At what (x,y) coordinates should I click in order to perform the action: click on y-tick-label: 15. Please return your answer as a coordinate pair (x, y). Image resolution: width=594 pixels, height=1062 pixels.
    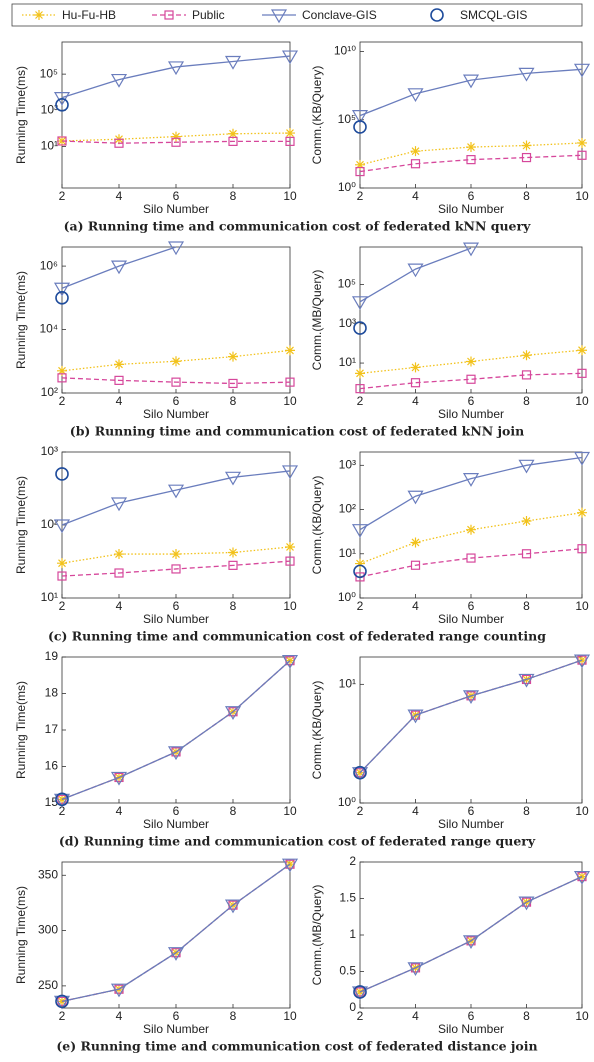
    Looking at the image, I should click on (52, 802).